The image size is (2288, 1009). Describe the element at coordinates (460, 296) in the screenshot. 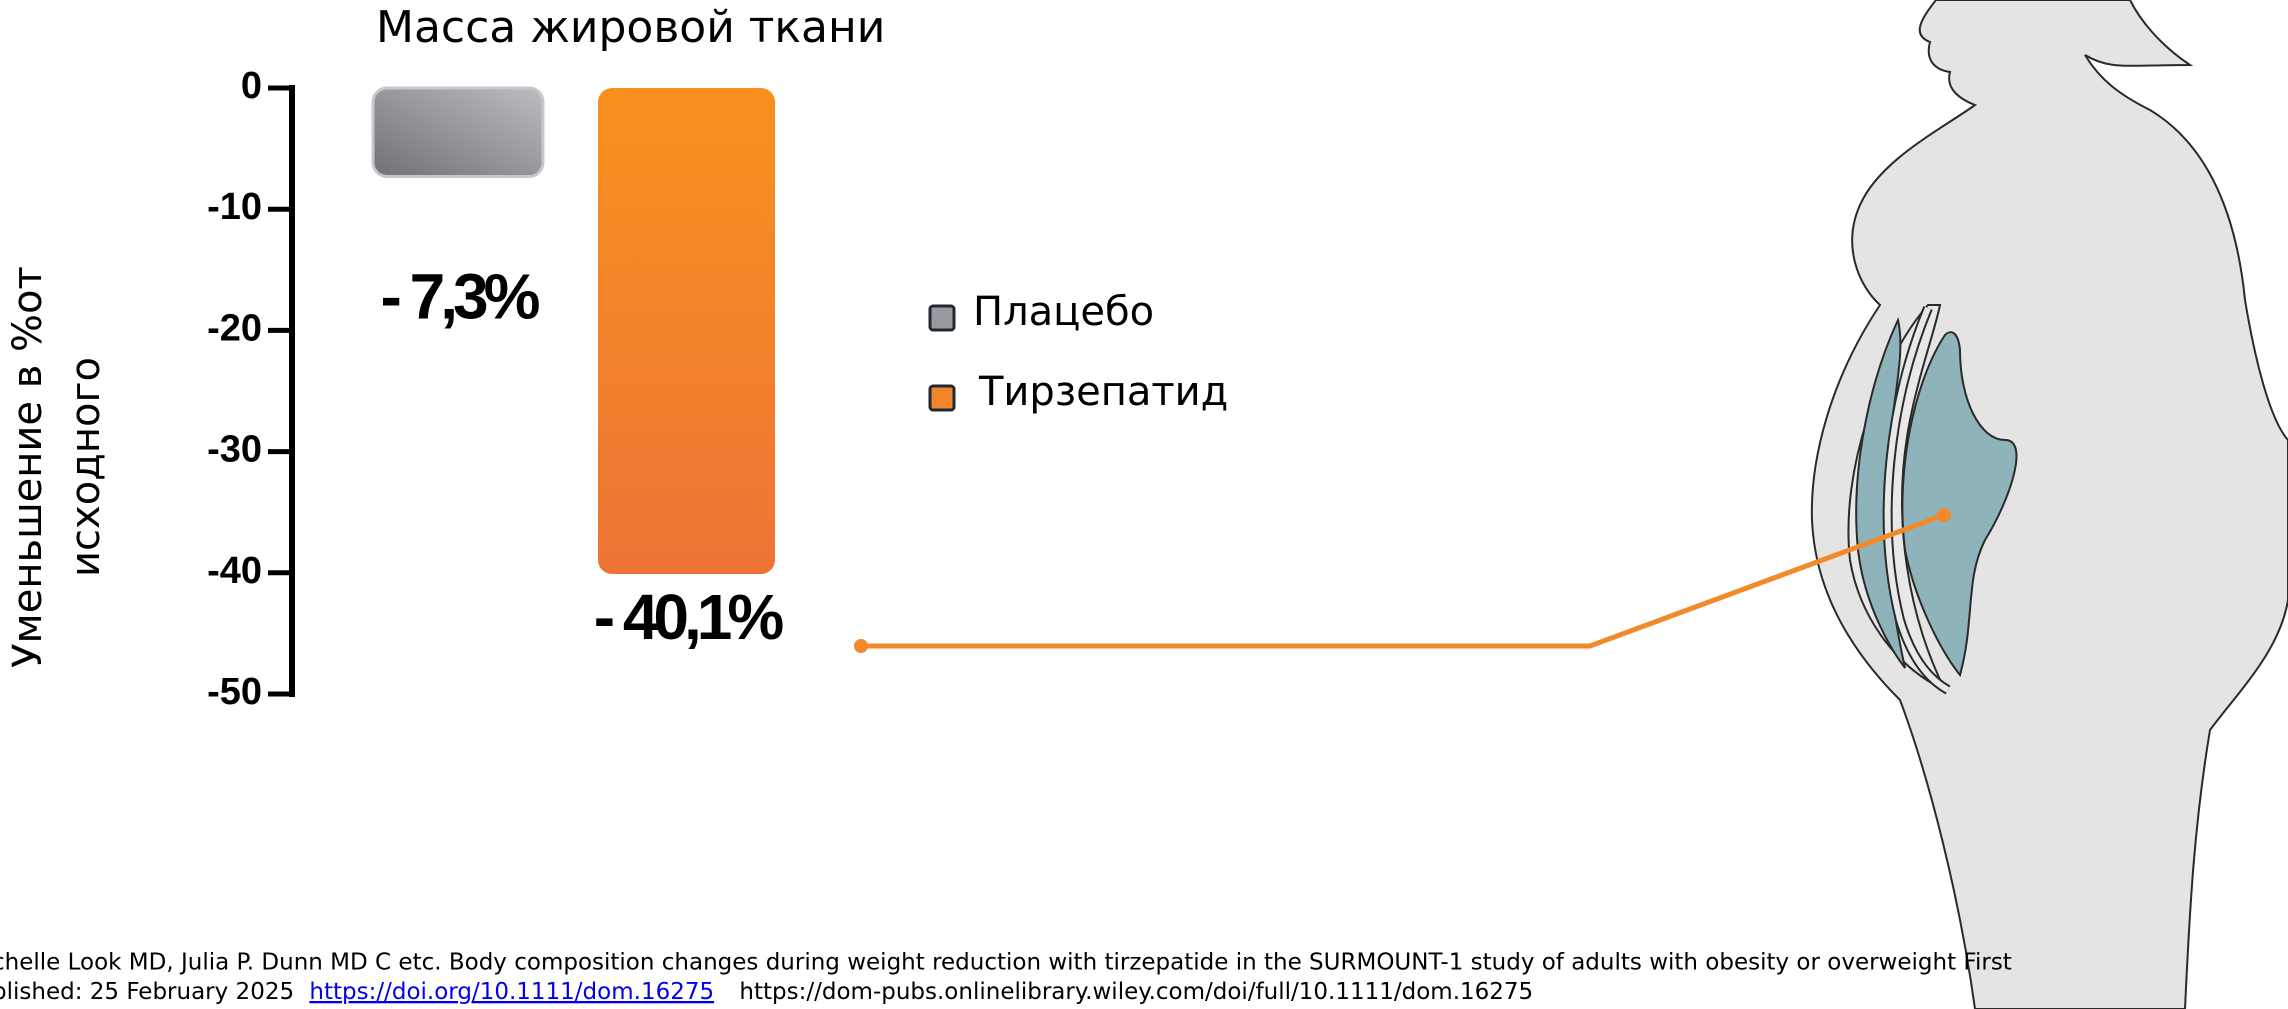

I see `data-label: - 7,3%` at that location.